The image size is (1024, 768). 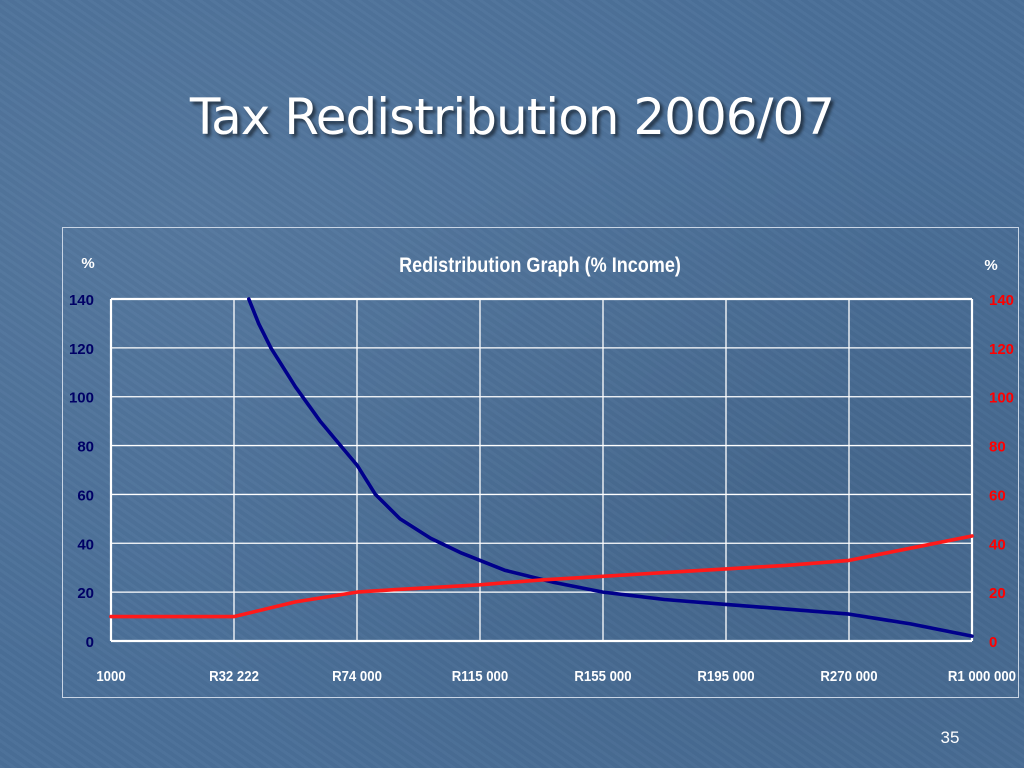 I want to click on chart-title: Redistribution Graph (% Income), so click(x=540, y=266).